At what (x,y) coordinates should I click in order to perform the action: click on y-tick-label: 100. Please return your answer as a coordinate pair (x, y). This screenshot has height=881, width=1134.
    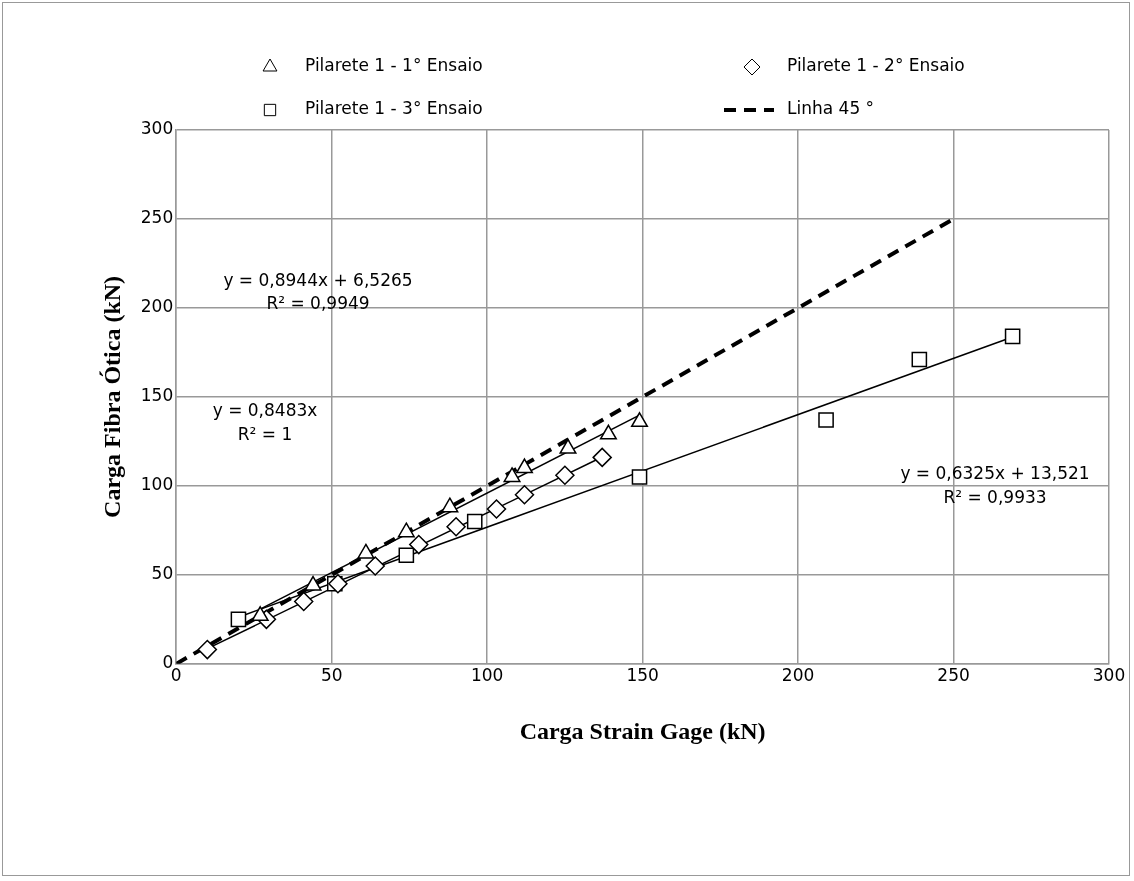
    Looking at the image, I should click on (157, 484).